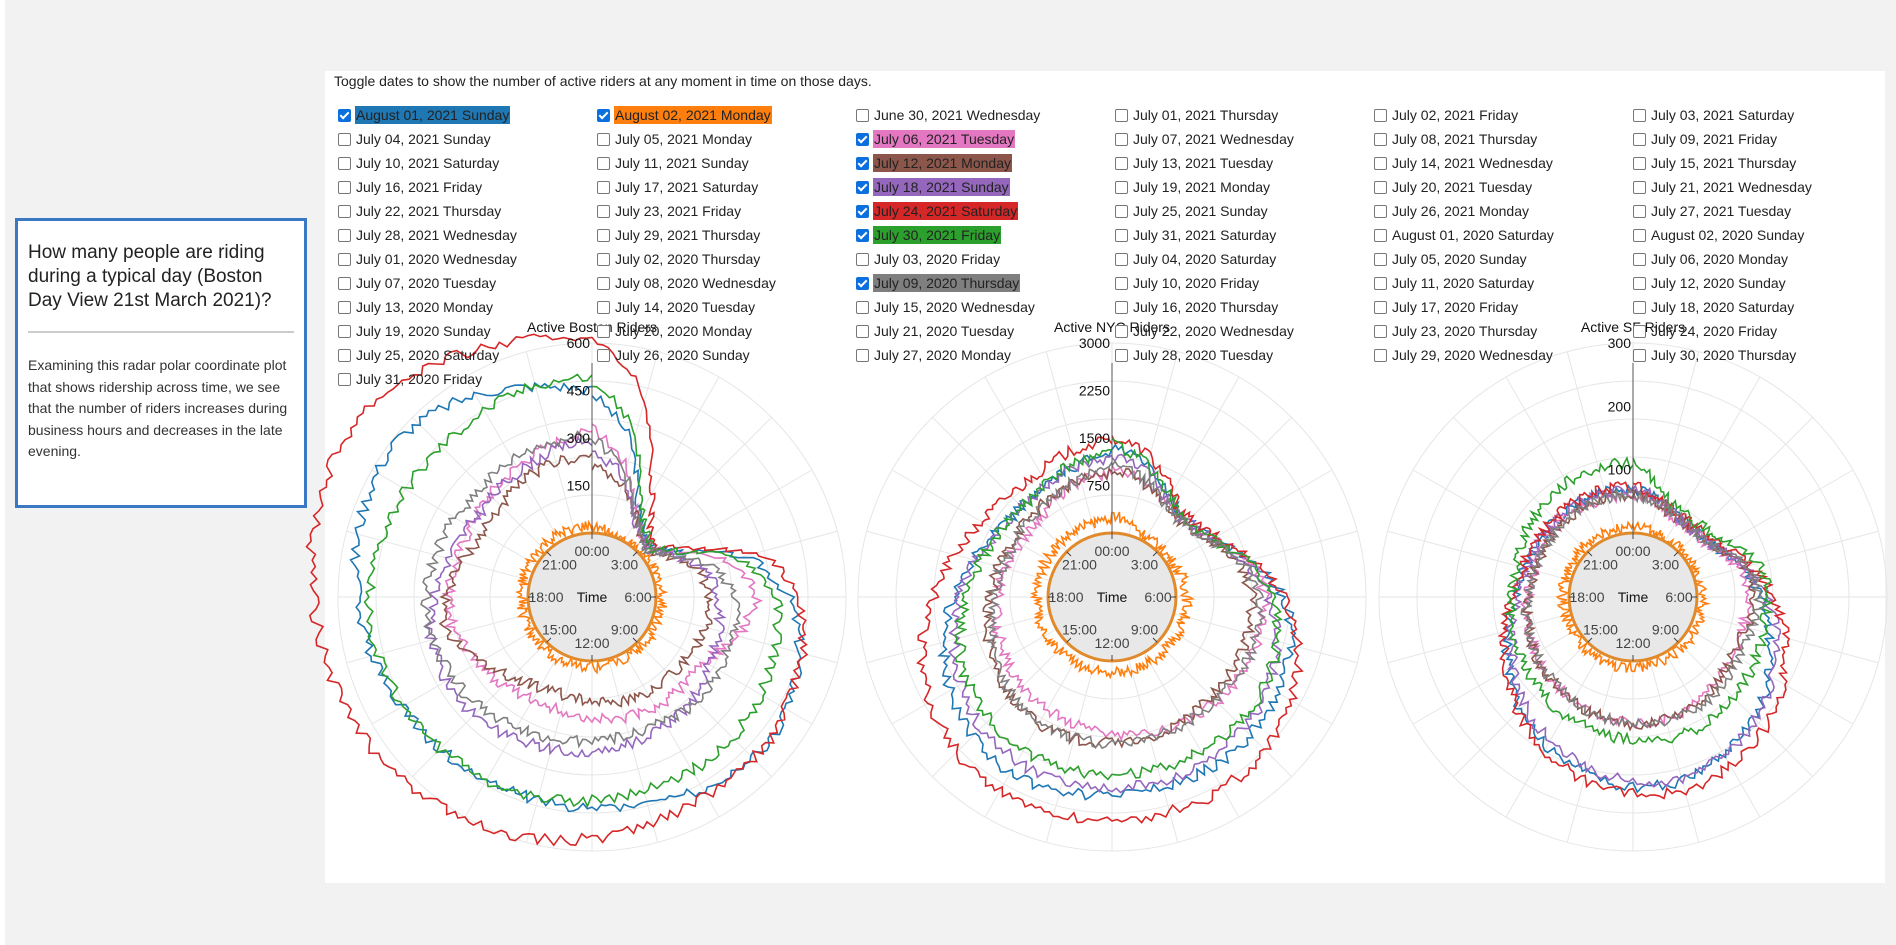  I want to click on date-toggle: July 09, 2020 Thursday, so click(985, 283).